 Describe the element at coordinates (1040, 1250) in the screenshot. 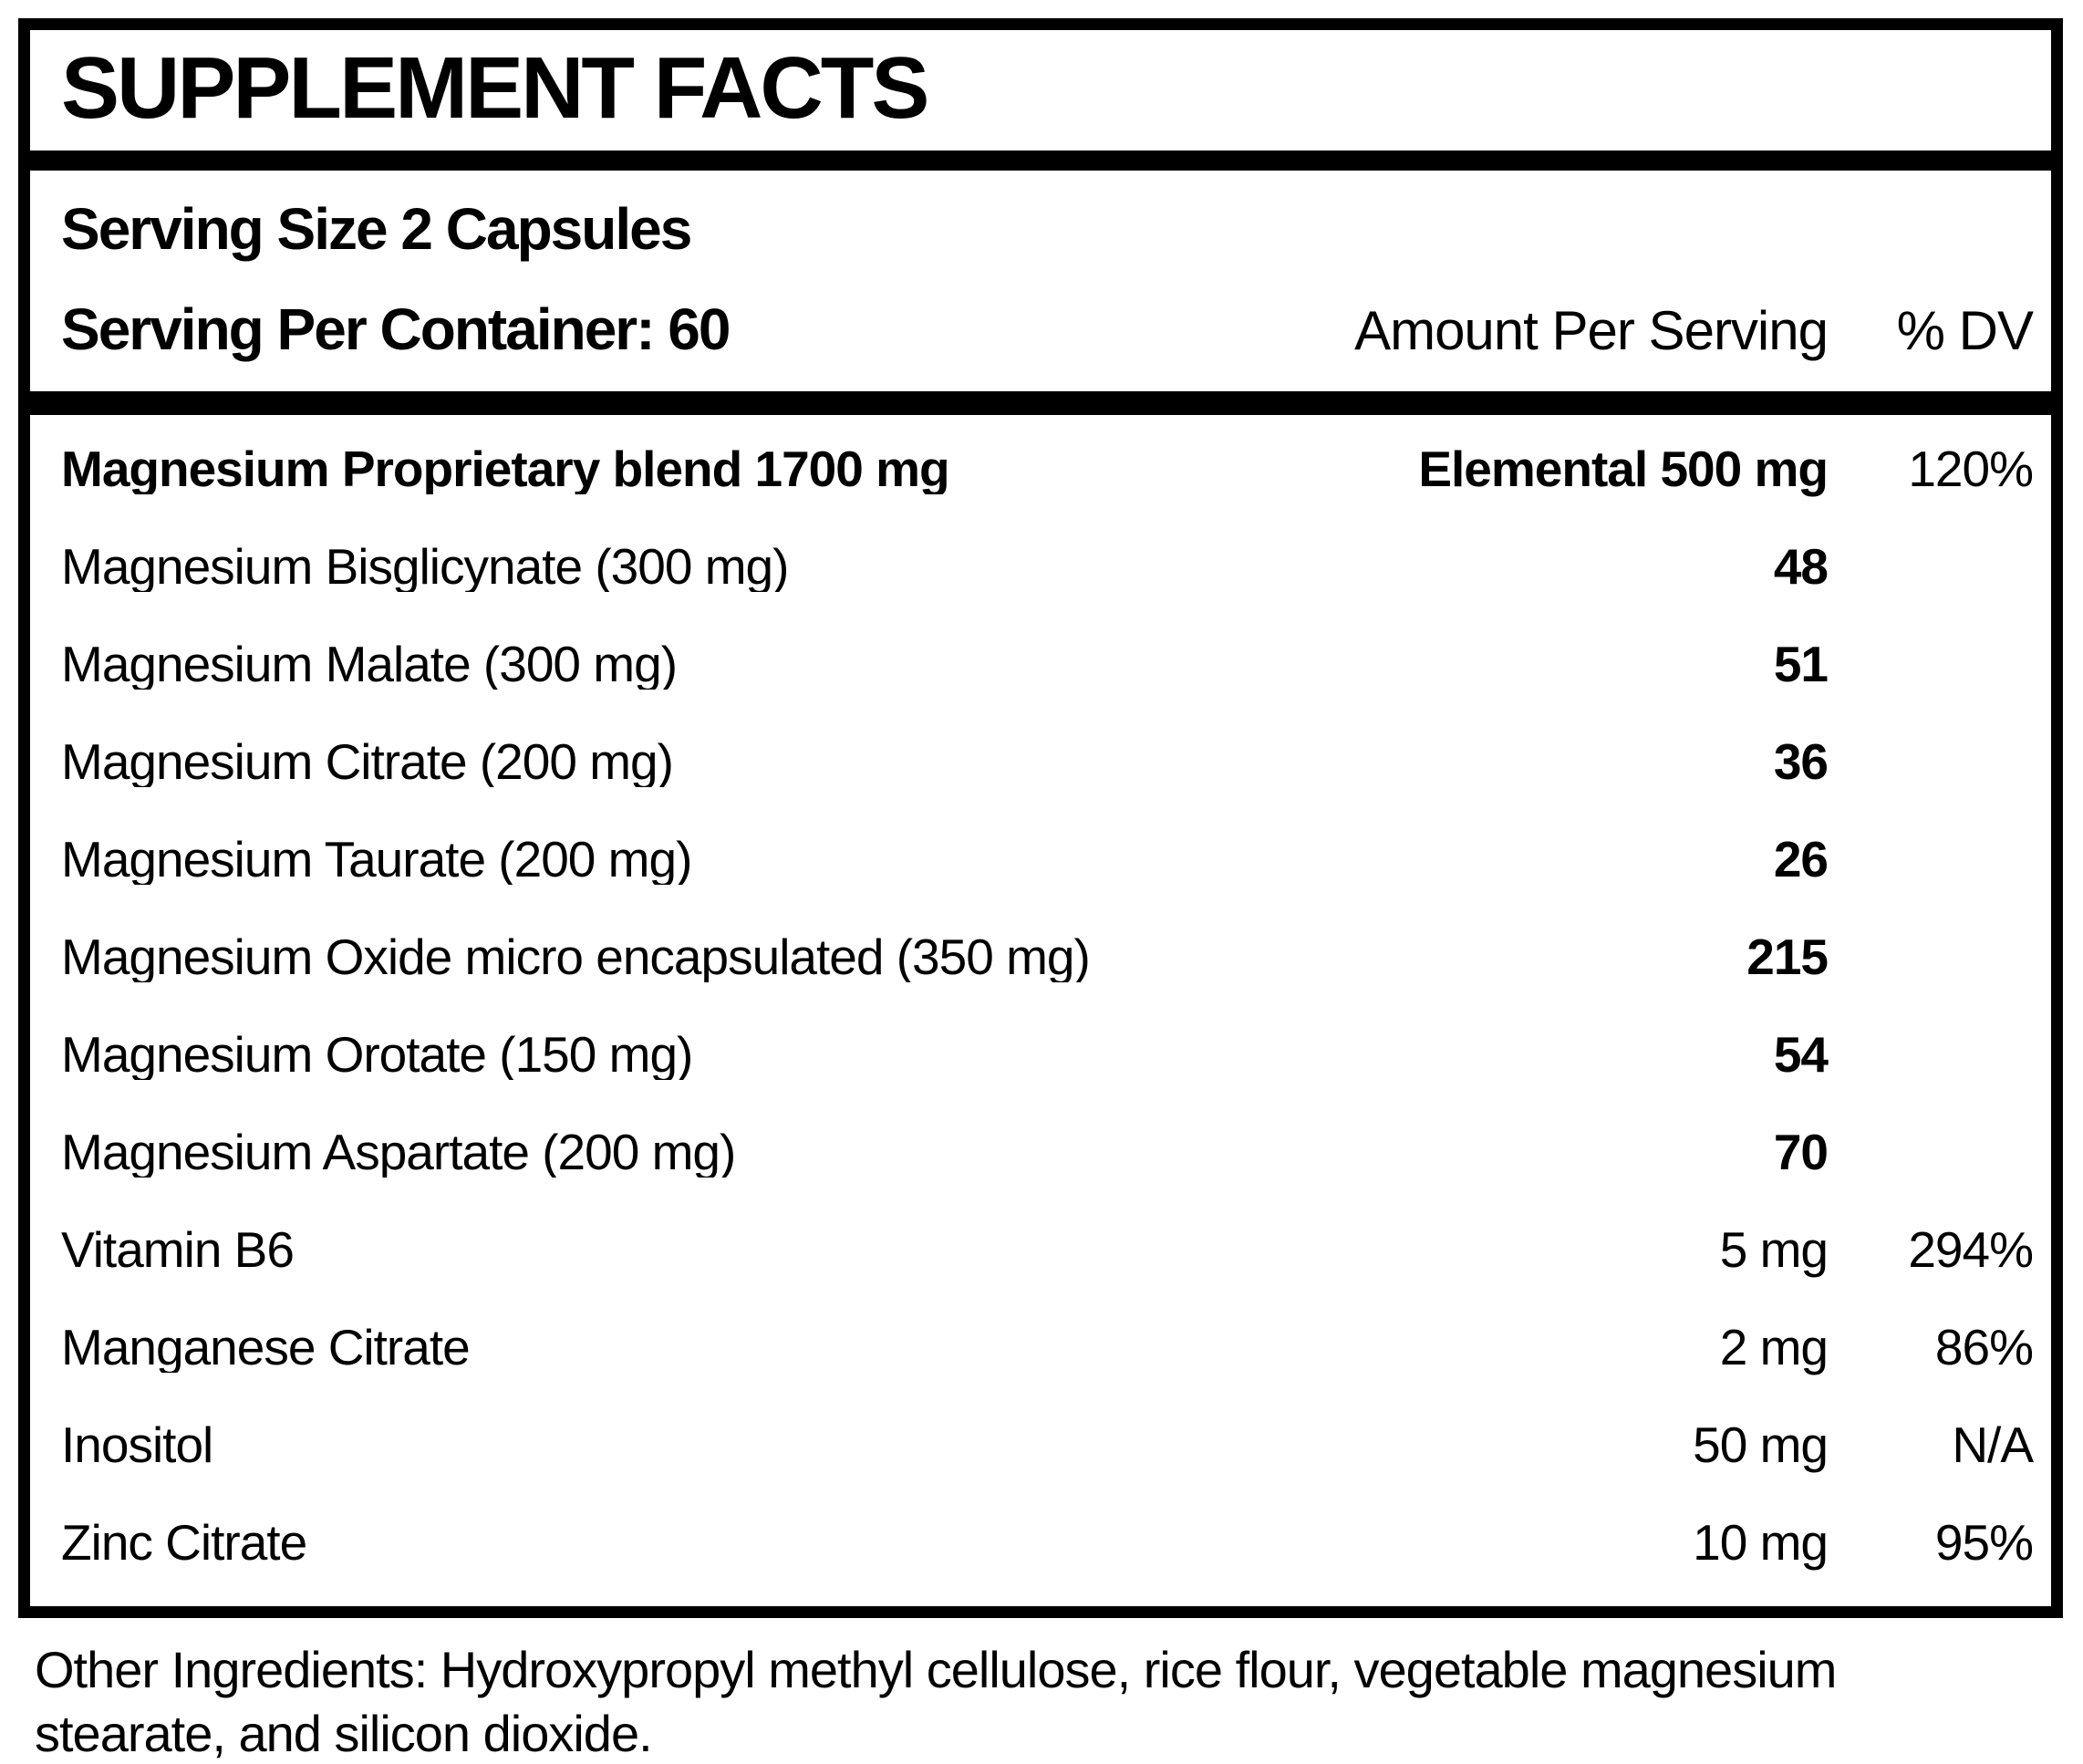

I see `table-row: Vitamin B6 5 mg 294%` at that location.